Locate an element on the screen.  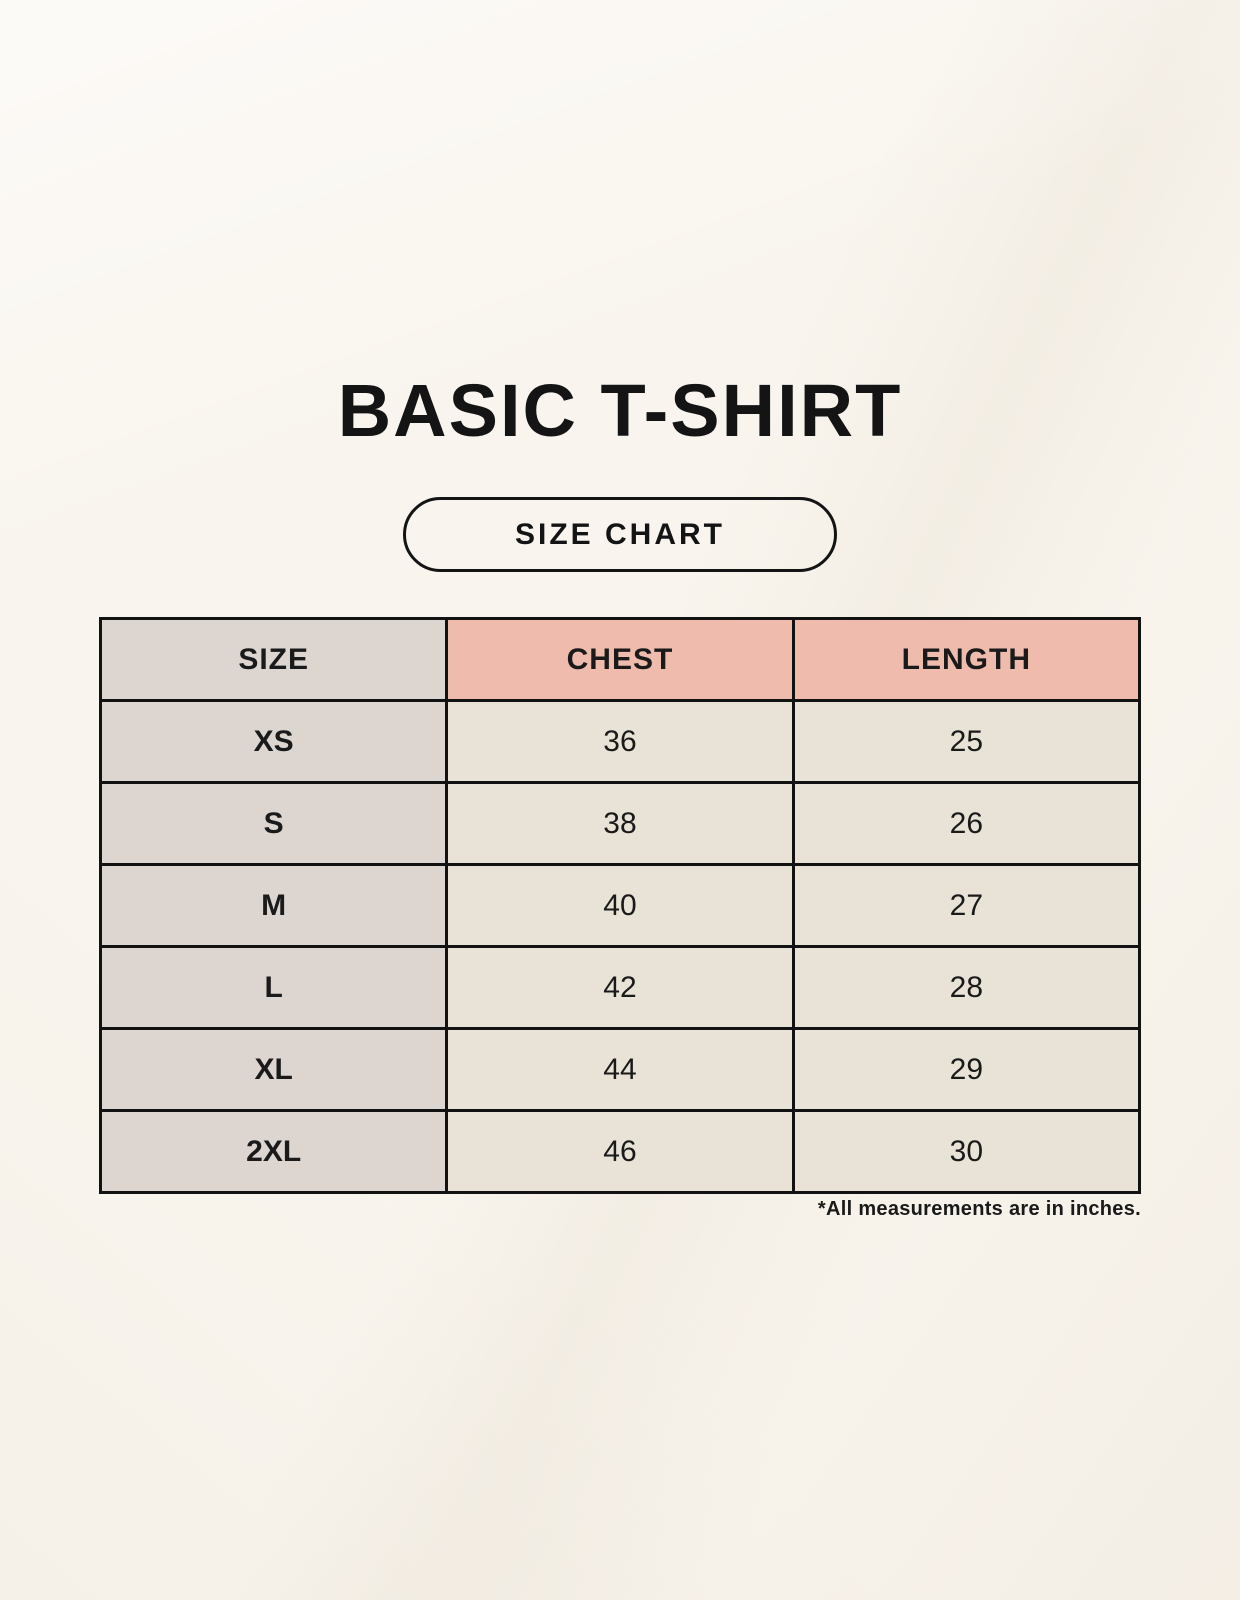
size-label: S is located at coordinates (273, 823).